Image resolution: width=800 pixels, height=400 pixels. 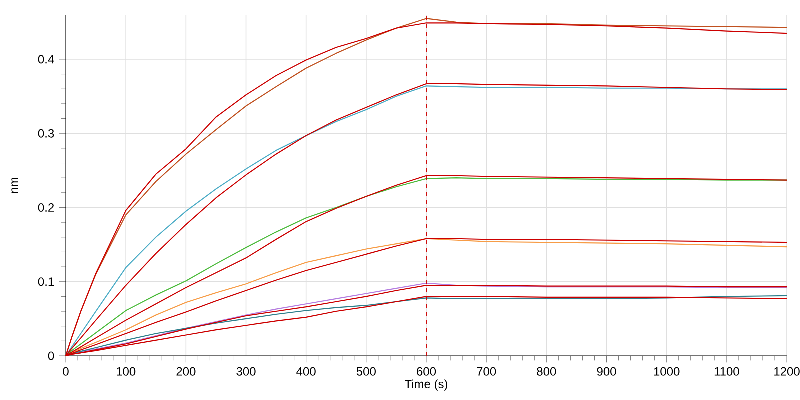 What do you see at coordinates (51, 356) in the screenshot?
I see `y-tick-label: 0` at bounding box center [51, 356].